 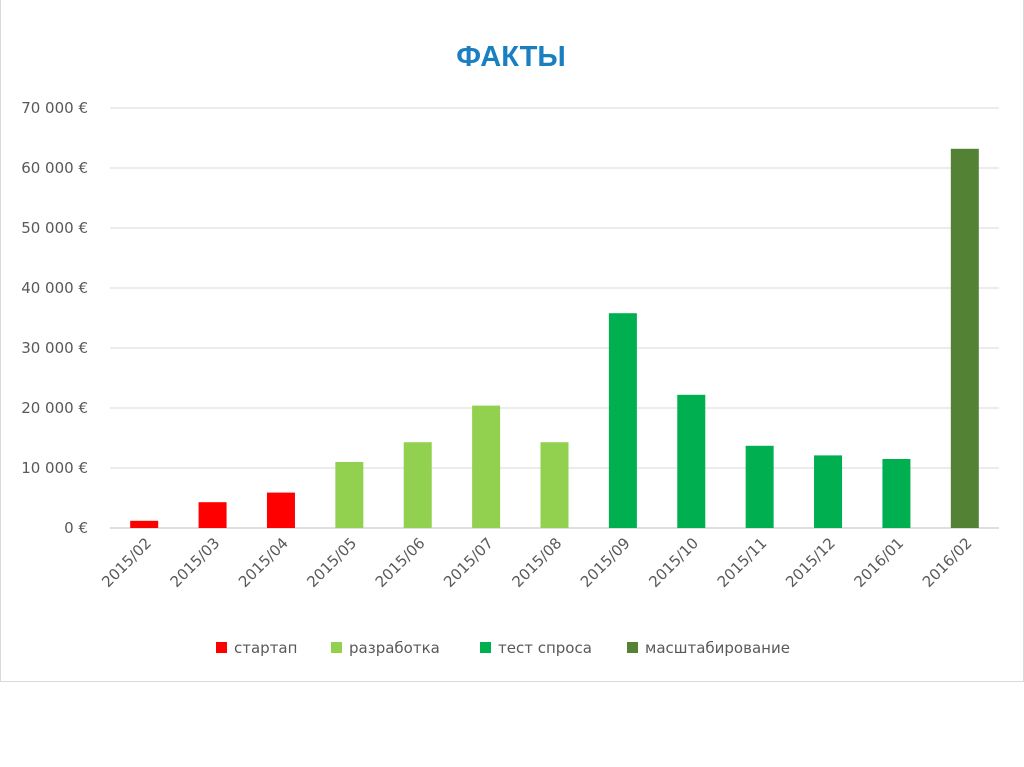 I want to click on x-tick-label: 2015/11, so click(x=742, y=562).